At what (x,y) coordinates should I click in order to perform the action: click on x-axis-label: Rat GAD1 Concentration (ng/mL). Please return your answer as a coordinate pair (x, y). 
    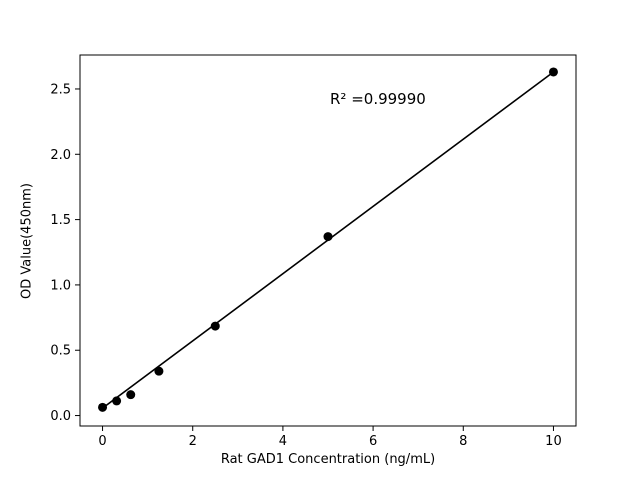
    Looking at the image, I should click on (328, 459).